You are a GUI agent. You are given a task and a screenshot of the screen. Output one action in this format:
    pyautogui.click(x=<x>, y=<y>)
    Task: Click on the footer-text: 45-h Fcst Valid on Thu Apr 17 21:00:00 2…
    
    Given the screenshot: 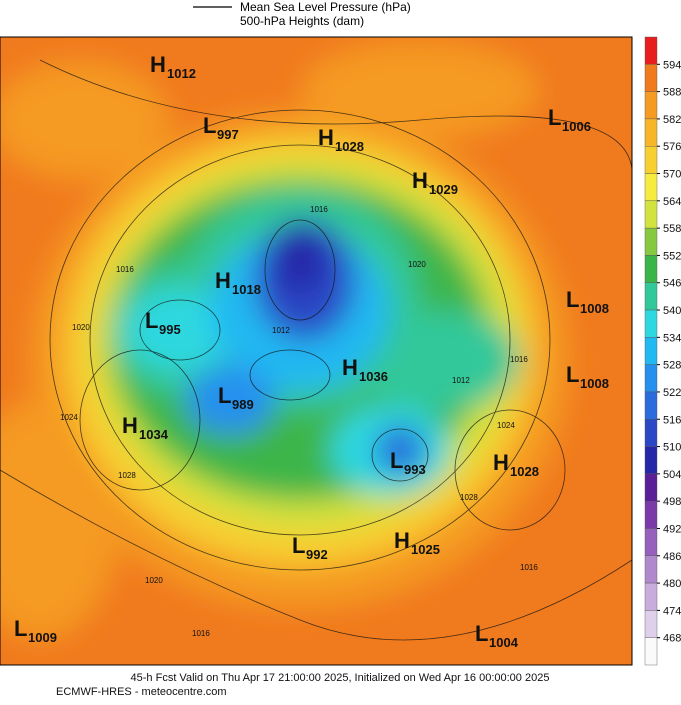 What is the action you would take?
    pyautogui.click(x=340, y=678)
    